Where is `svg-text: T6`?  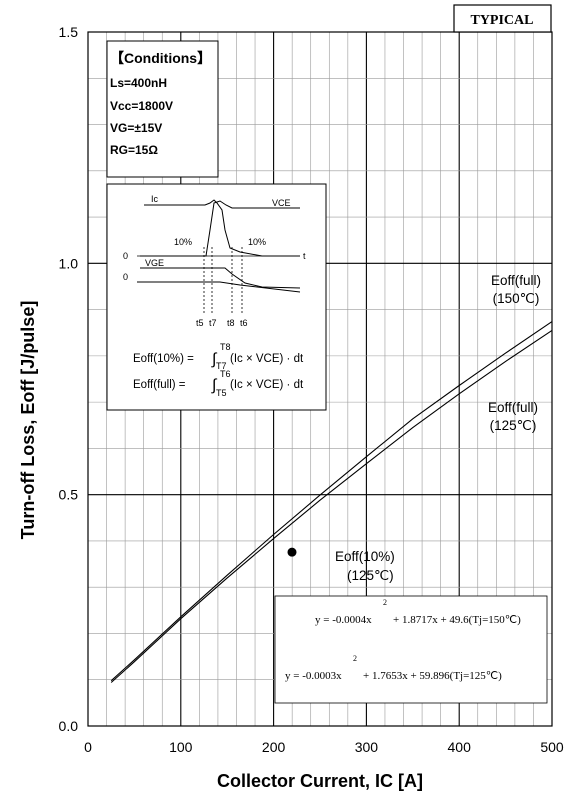
svg-text: T6 is located at coordinates (225, 374).